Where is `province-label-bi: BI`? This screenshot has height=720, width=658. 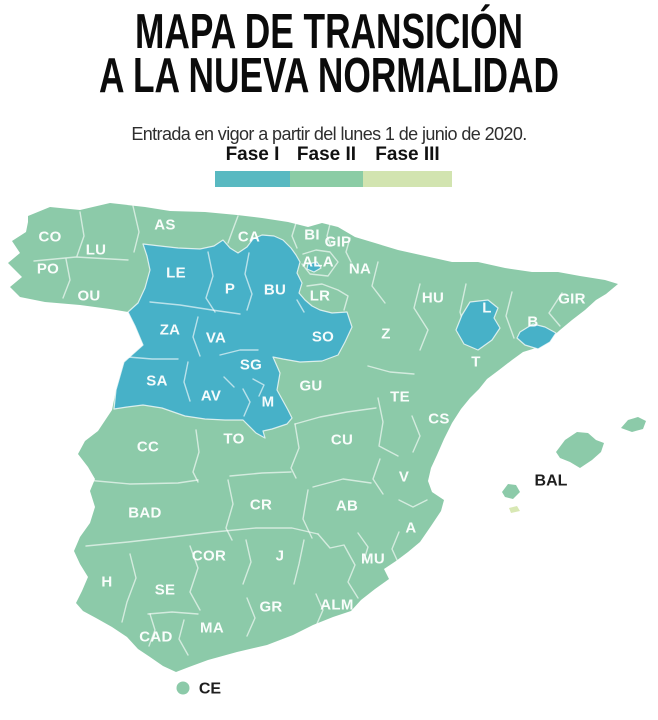
province-label-bi: BI is located at coordinates (312, 235).